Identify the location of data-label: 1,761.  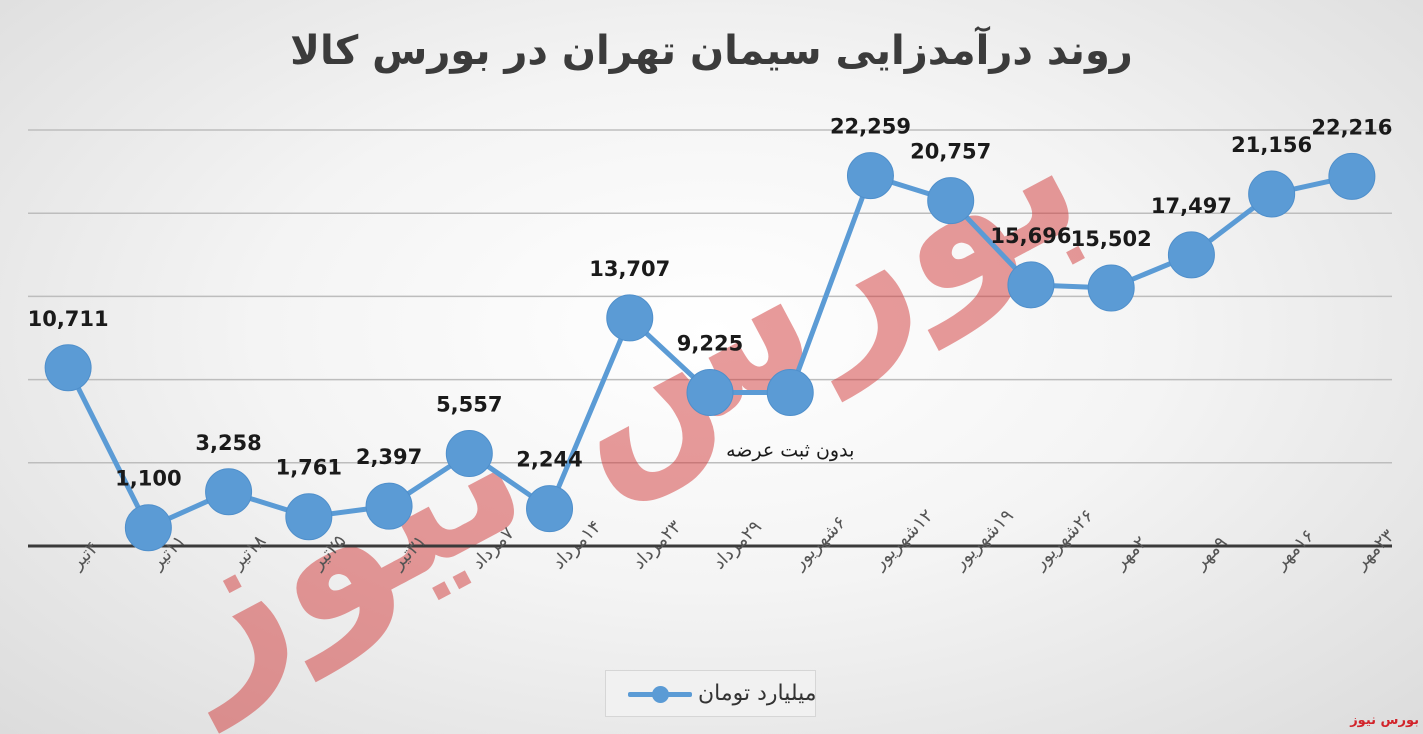
(309, 468).